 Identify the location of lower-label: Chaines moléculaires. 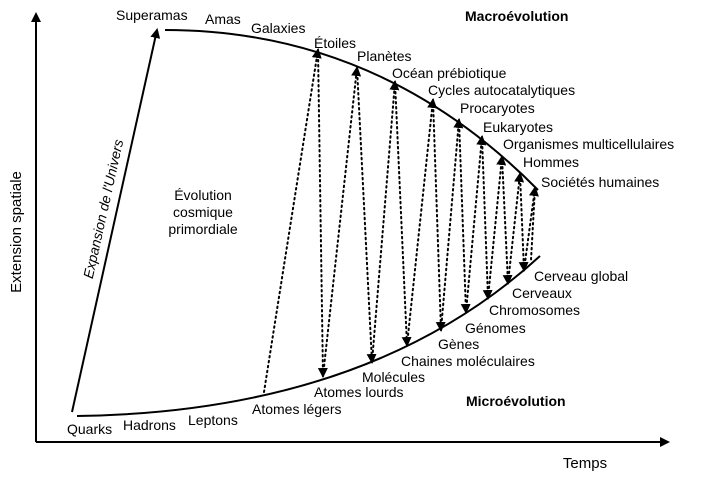
(468, 361).